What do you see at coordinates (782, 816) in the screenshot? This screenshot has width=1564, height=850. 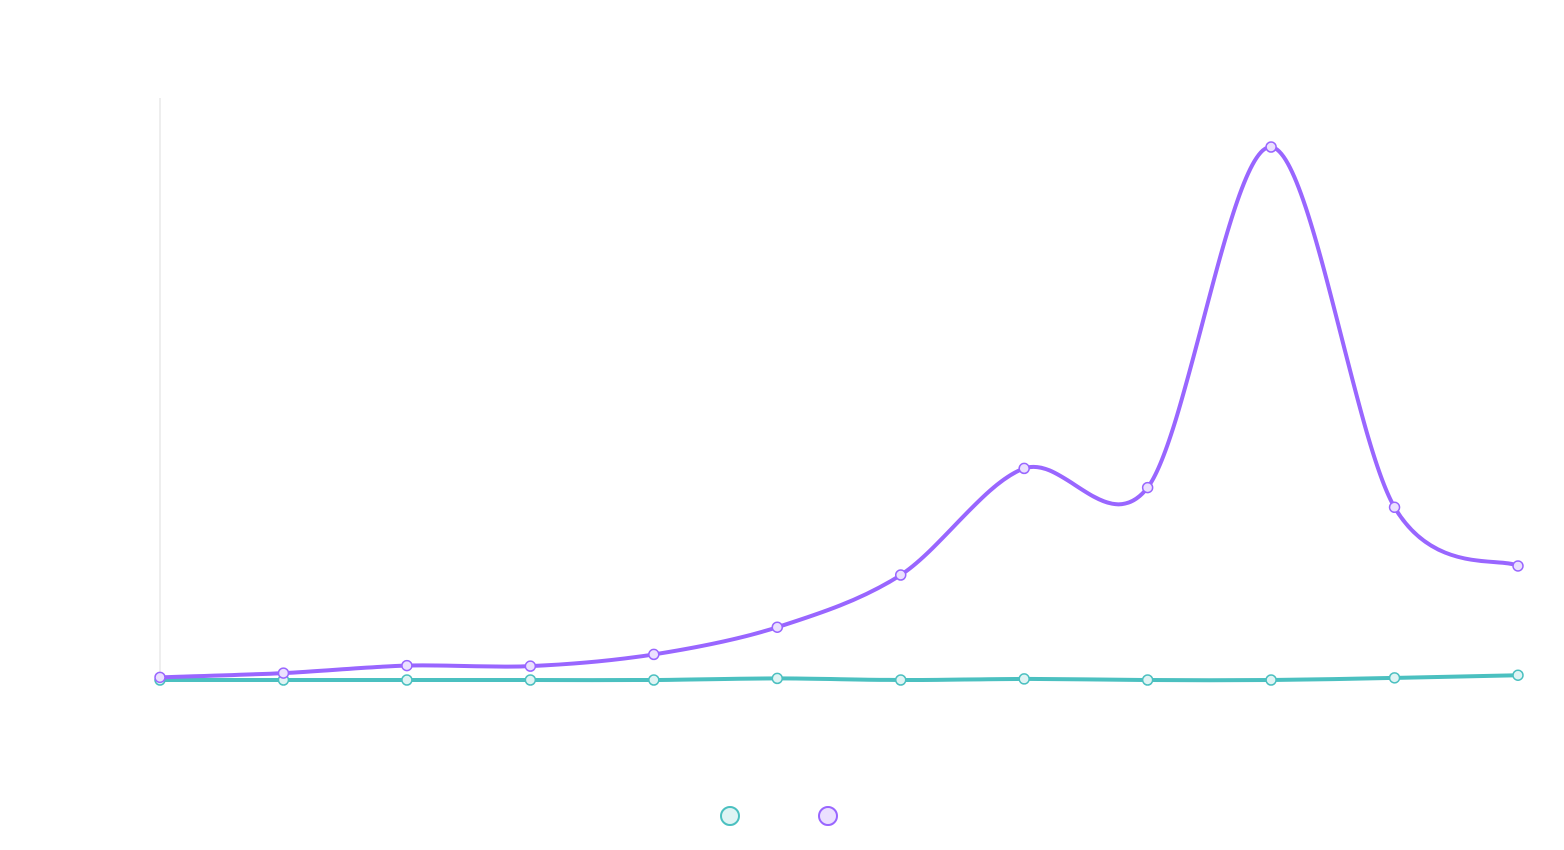 I see `chart-legend` at bounding box center [782, 816].